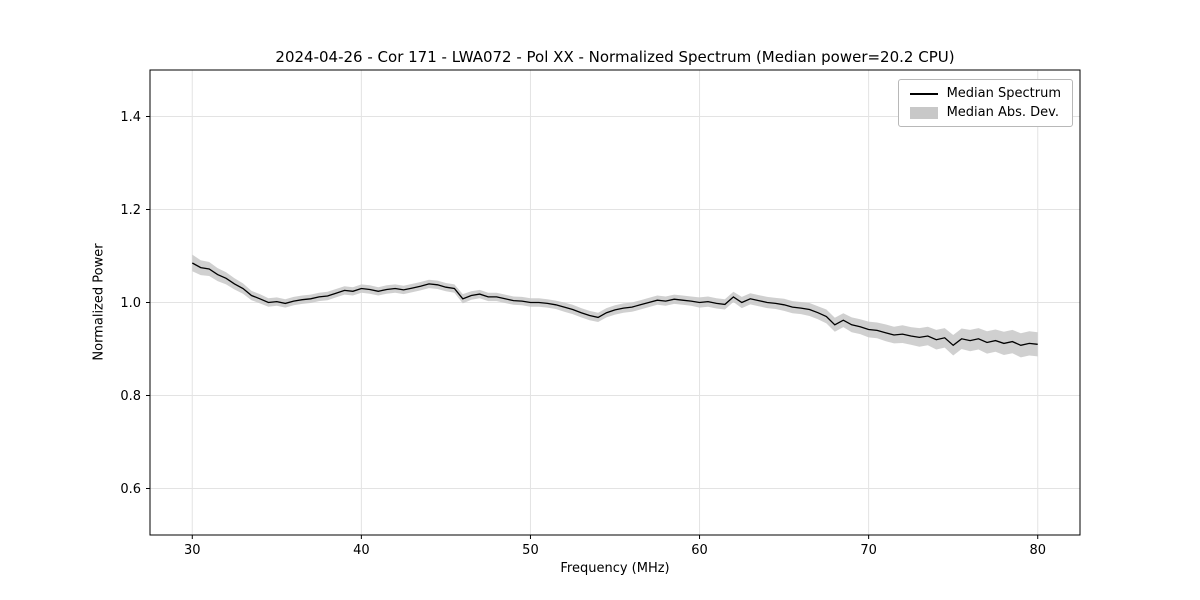  Describe the element at coordinates (130, 117) in the screenshot. I see `y-tick-label: 1.4` at that location.